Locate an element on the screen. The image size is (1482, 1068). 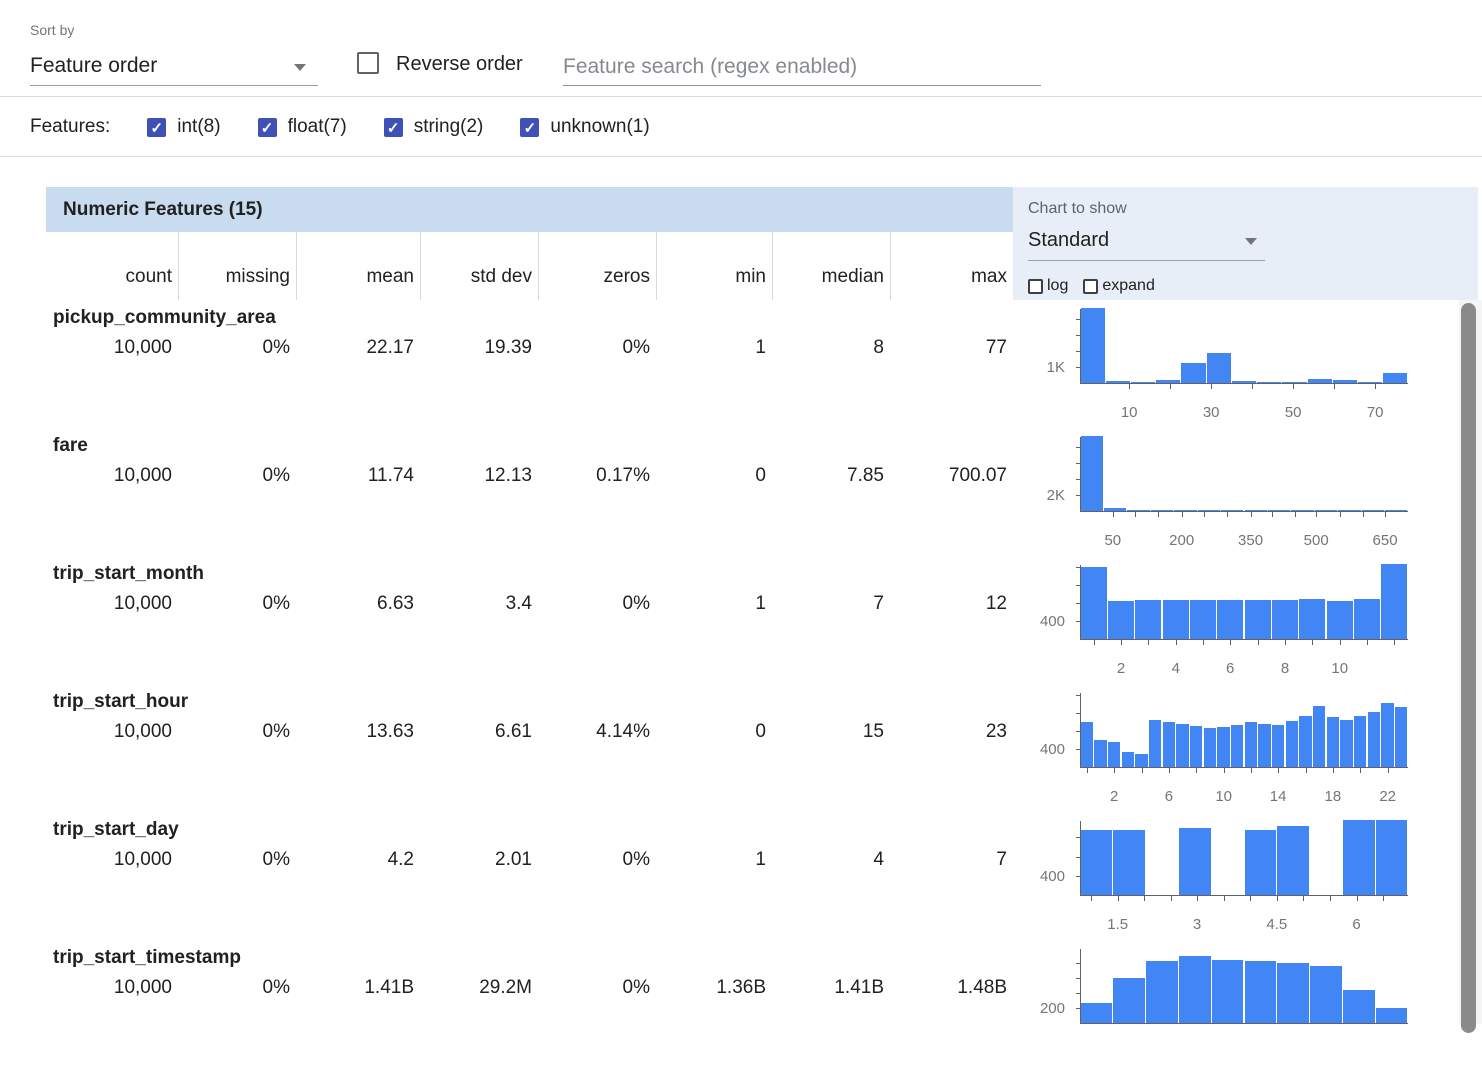
chevron-down-icon is located at coordinates (1251, 241).